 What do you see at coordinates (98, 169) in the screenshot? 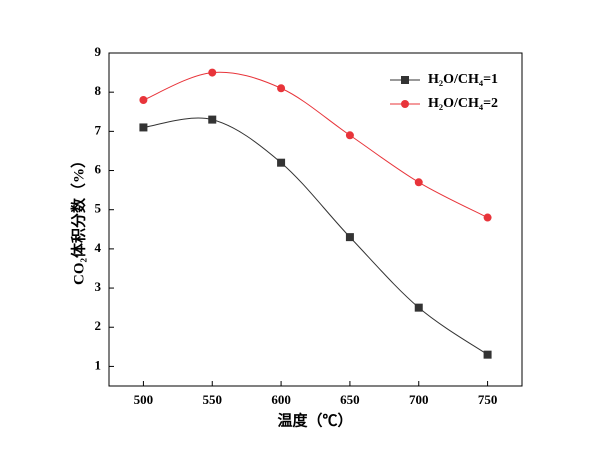
I see `y-tick-label: 6` at bounding box center [98, 169].